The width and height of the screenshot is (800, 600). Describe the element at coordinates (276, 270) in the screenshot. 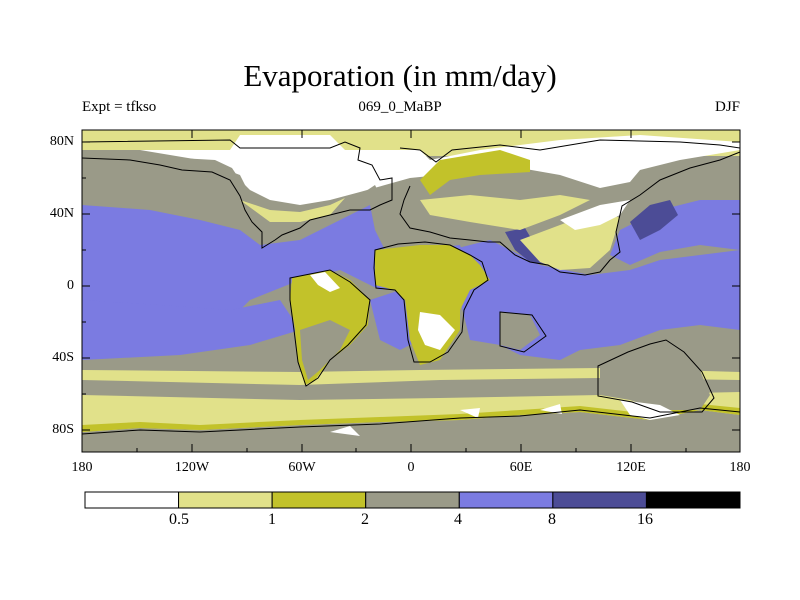

I see `field-north-blue` at that location.